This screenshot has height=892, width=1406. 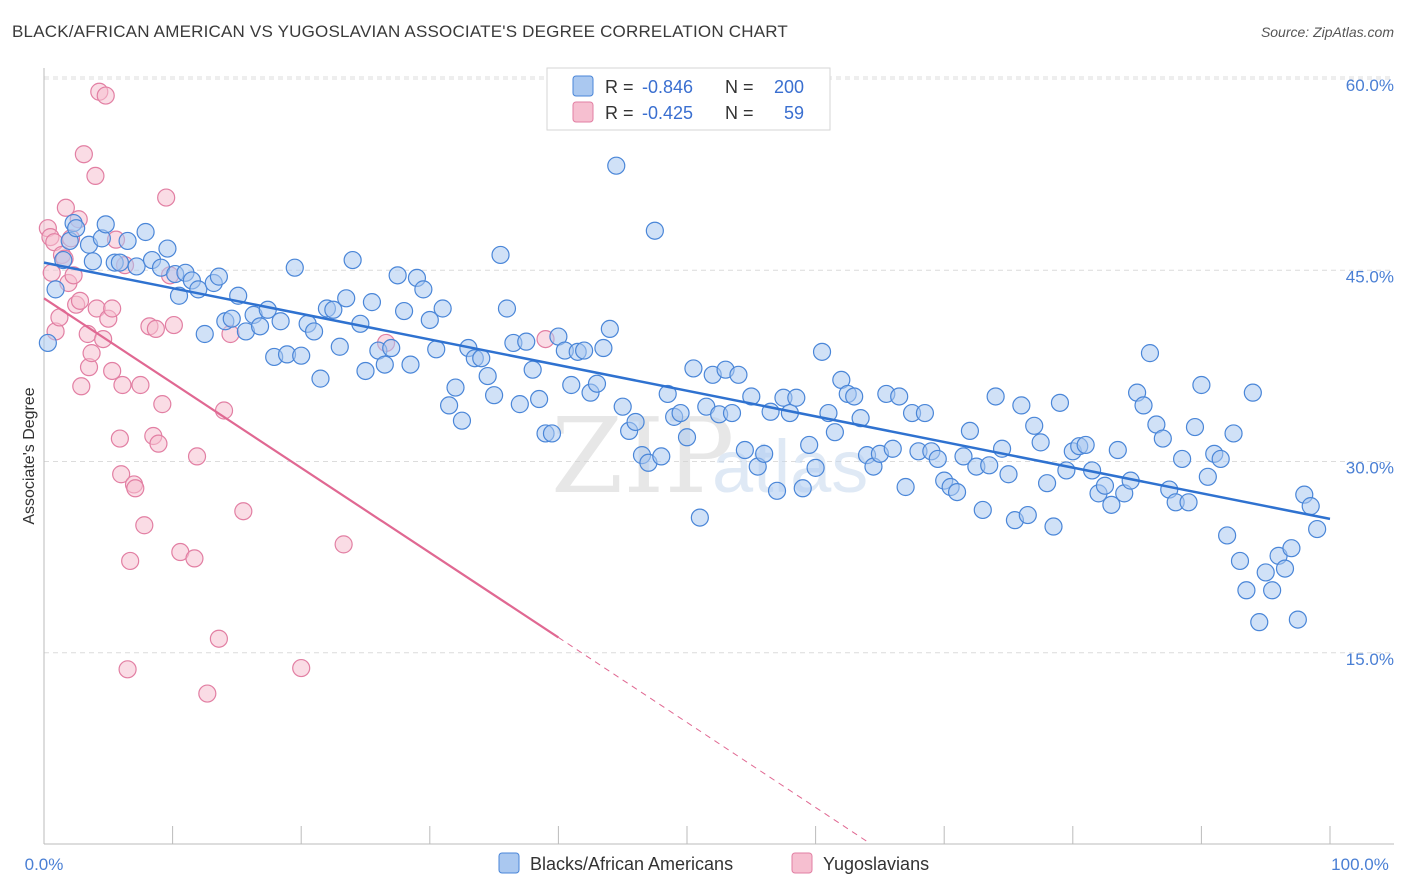 What do you see at coordinates (583, 86) in the screenshot?
I see `legend-swatch-blue` at bounding box center [583, 86].